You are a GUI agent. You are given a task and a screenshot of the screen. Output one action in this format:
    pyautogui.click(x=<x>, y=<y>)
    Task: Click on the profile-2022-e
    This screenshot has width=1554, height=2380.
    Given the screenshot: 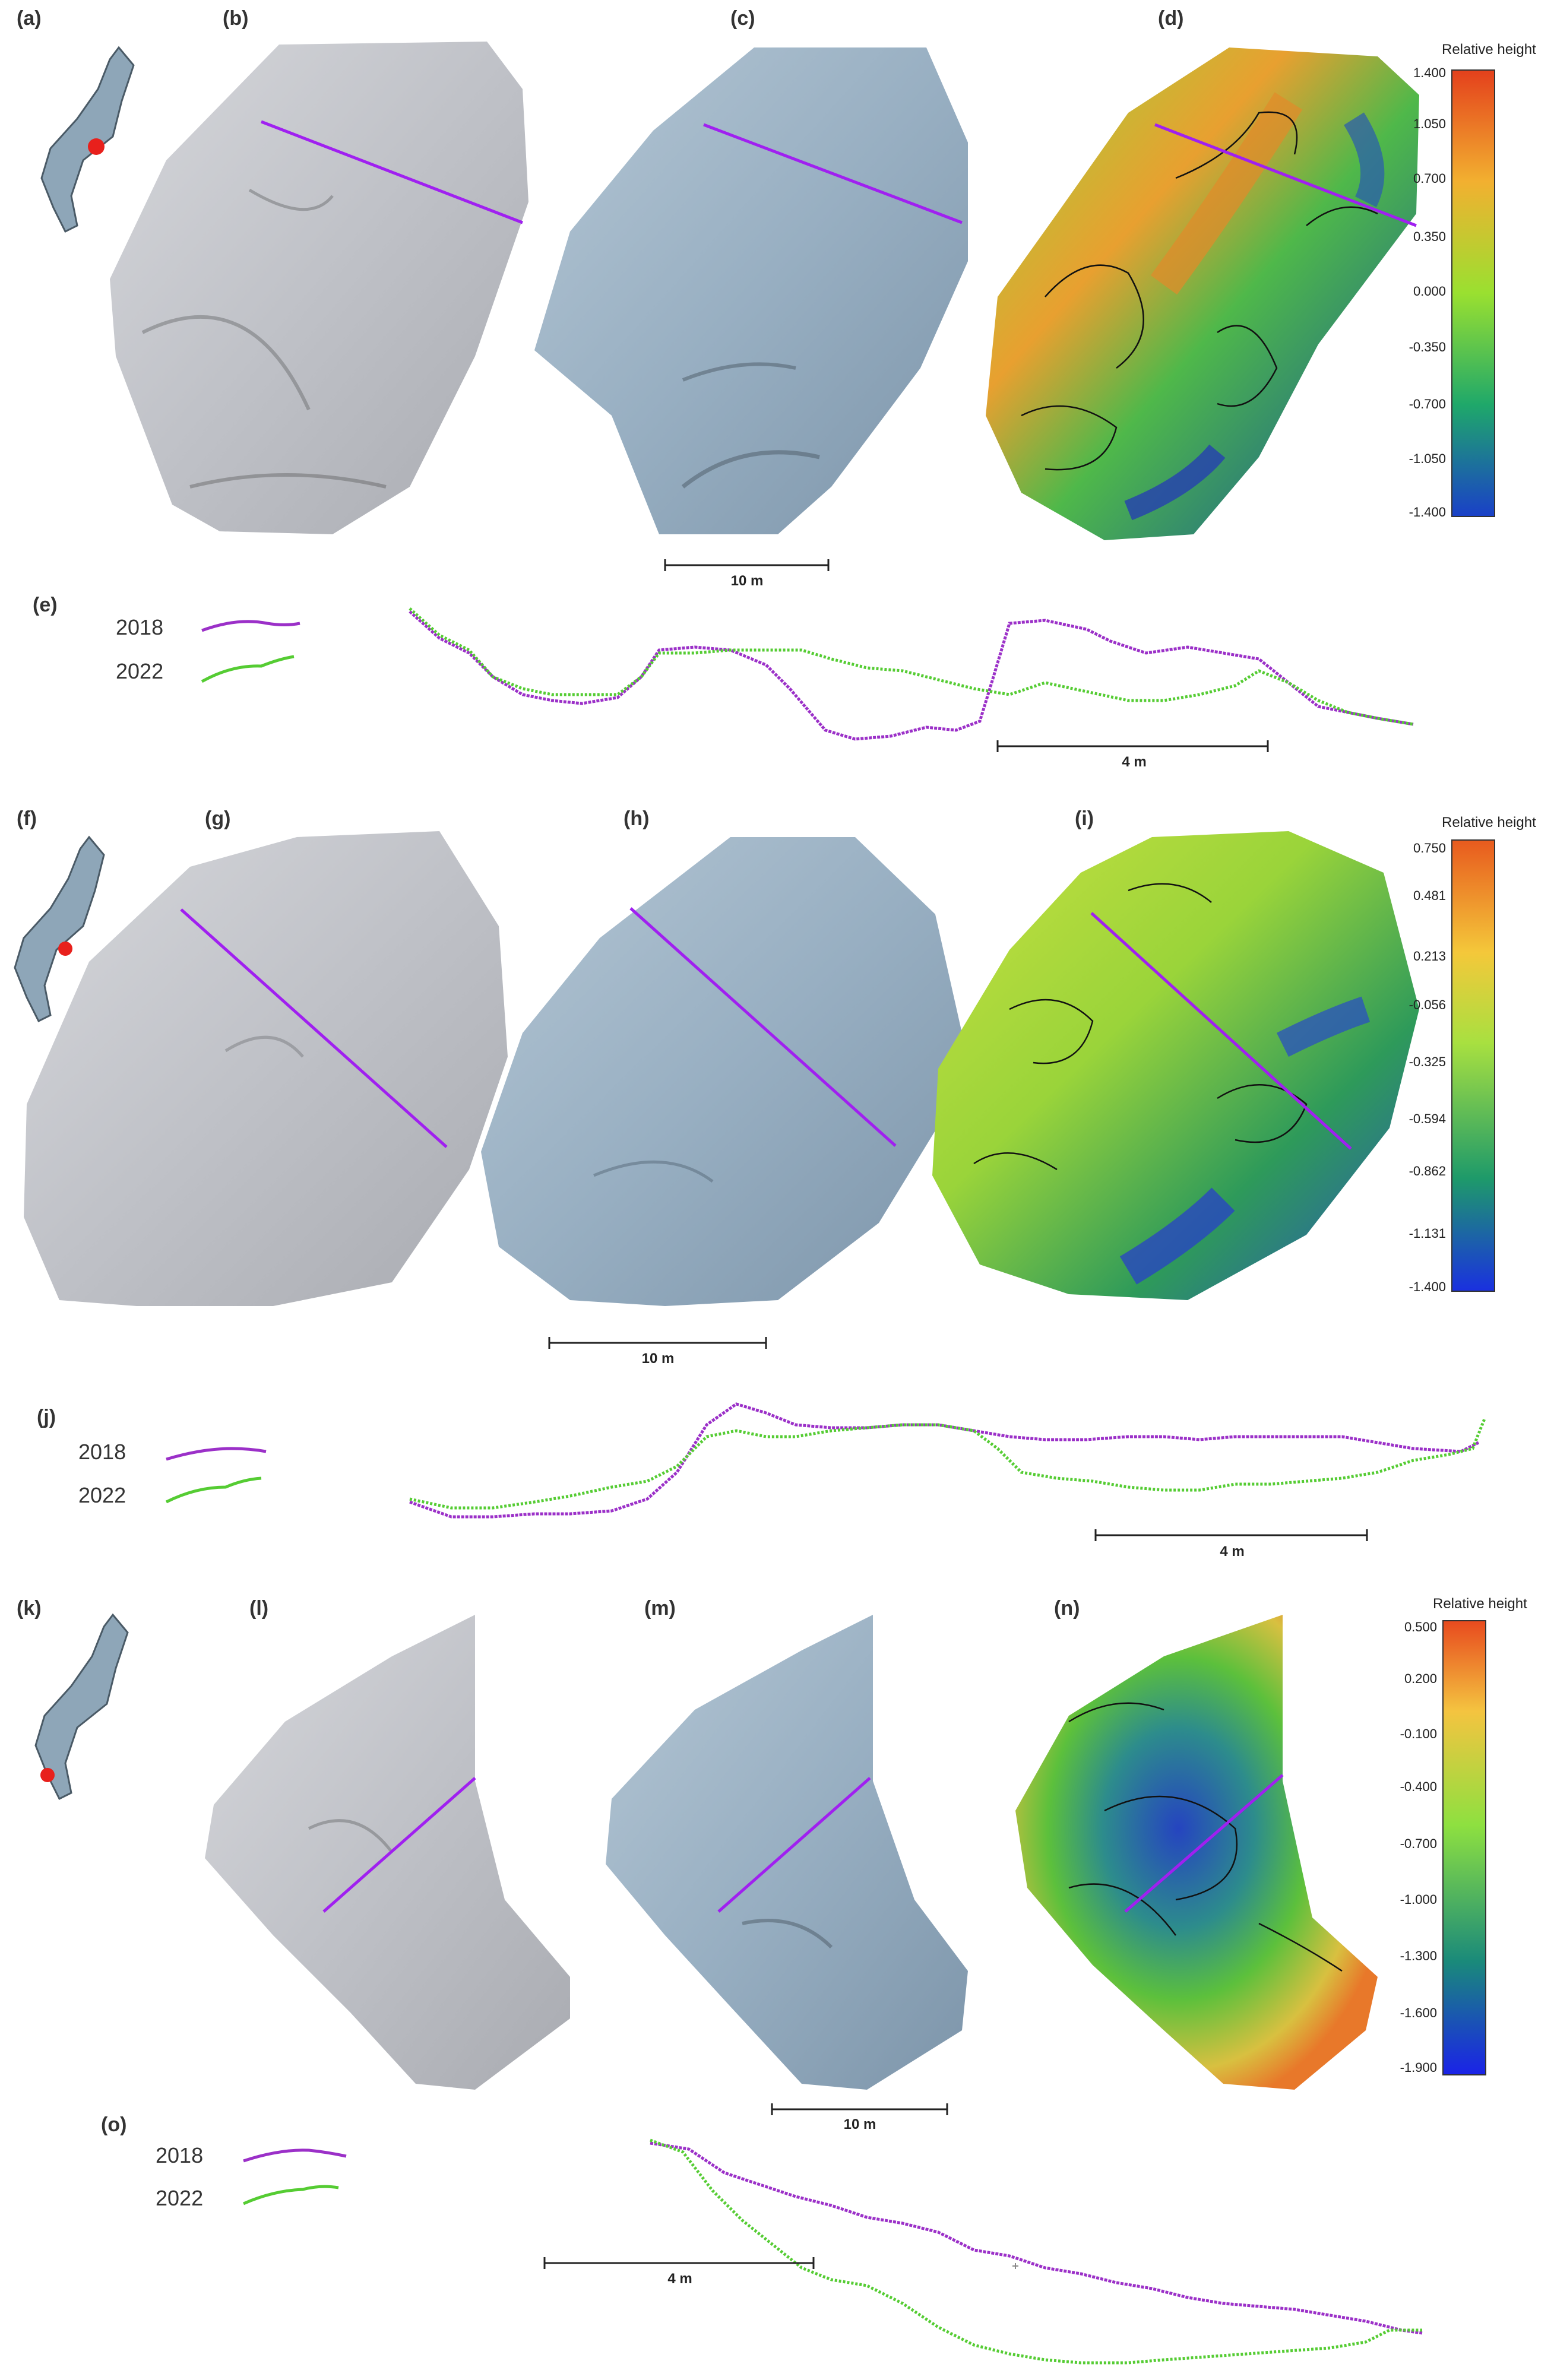 What is the action you would take?
    pyautogui.click(x=911, y=666)
    